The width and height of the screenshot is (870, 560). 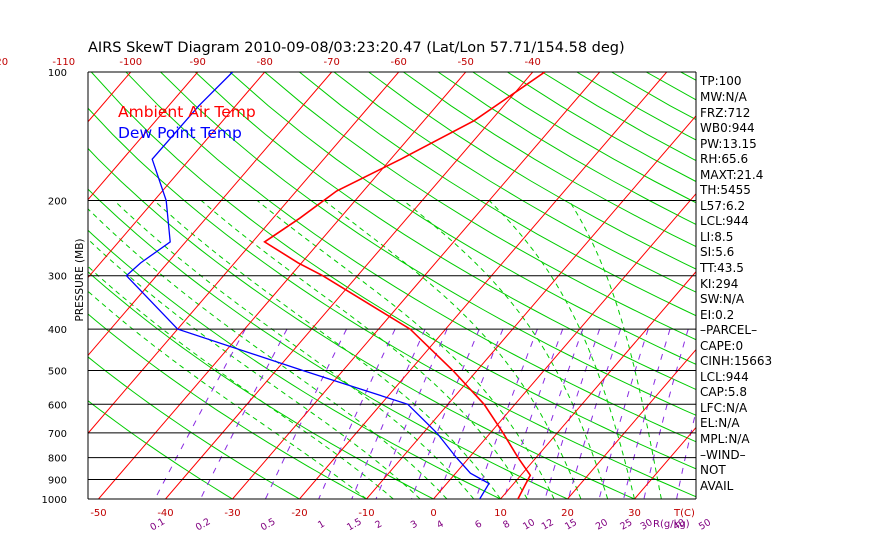 What do you see at coordinates (716, 237) in the screenshot?
I see `stat-10: LI:8.5` at bounding box center [716, 237].